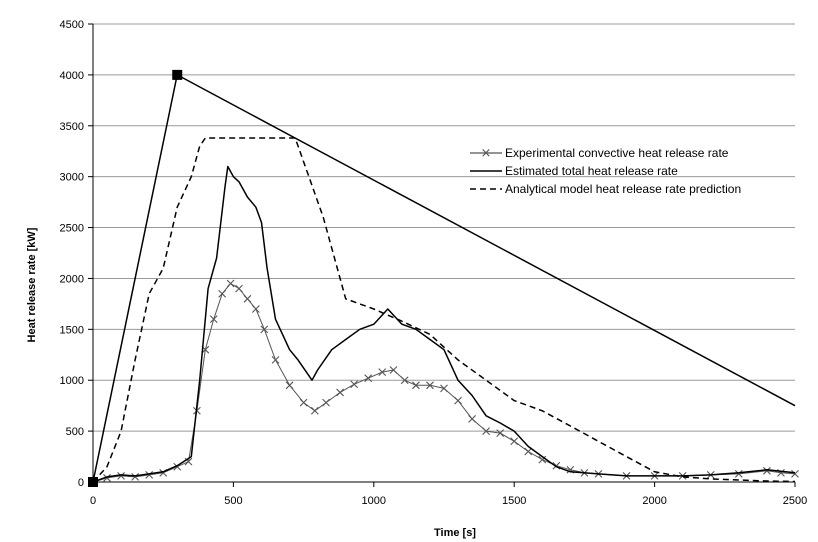 This screenshot has width=818, height=542. I want to click on x-tick-label-3: 1500, so click(514, 501).